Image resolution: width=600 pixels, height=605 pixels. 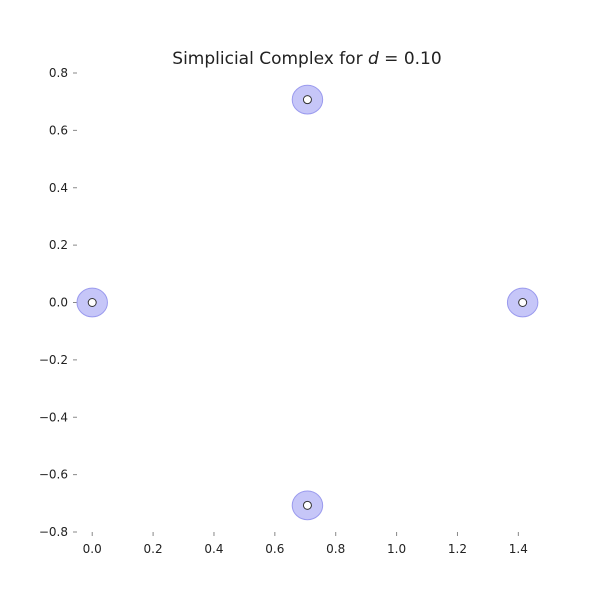 What do you see at coordinates (274, 549) in the screenshot?
I see `x-tick-label: 0.6` at bounding box center [274, 549].